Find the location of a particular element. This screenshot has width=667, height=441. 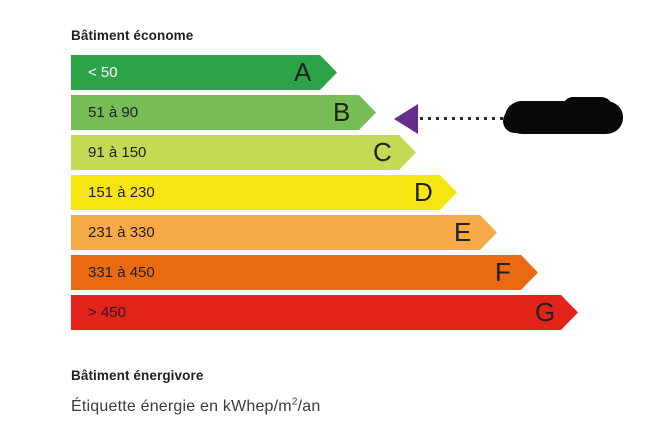

energy-class-bar-c: 91 à 150 C is located at coordinates (243, 152).